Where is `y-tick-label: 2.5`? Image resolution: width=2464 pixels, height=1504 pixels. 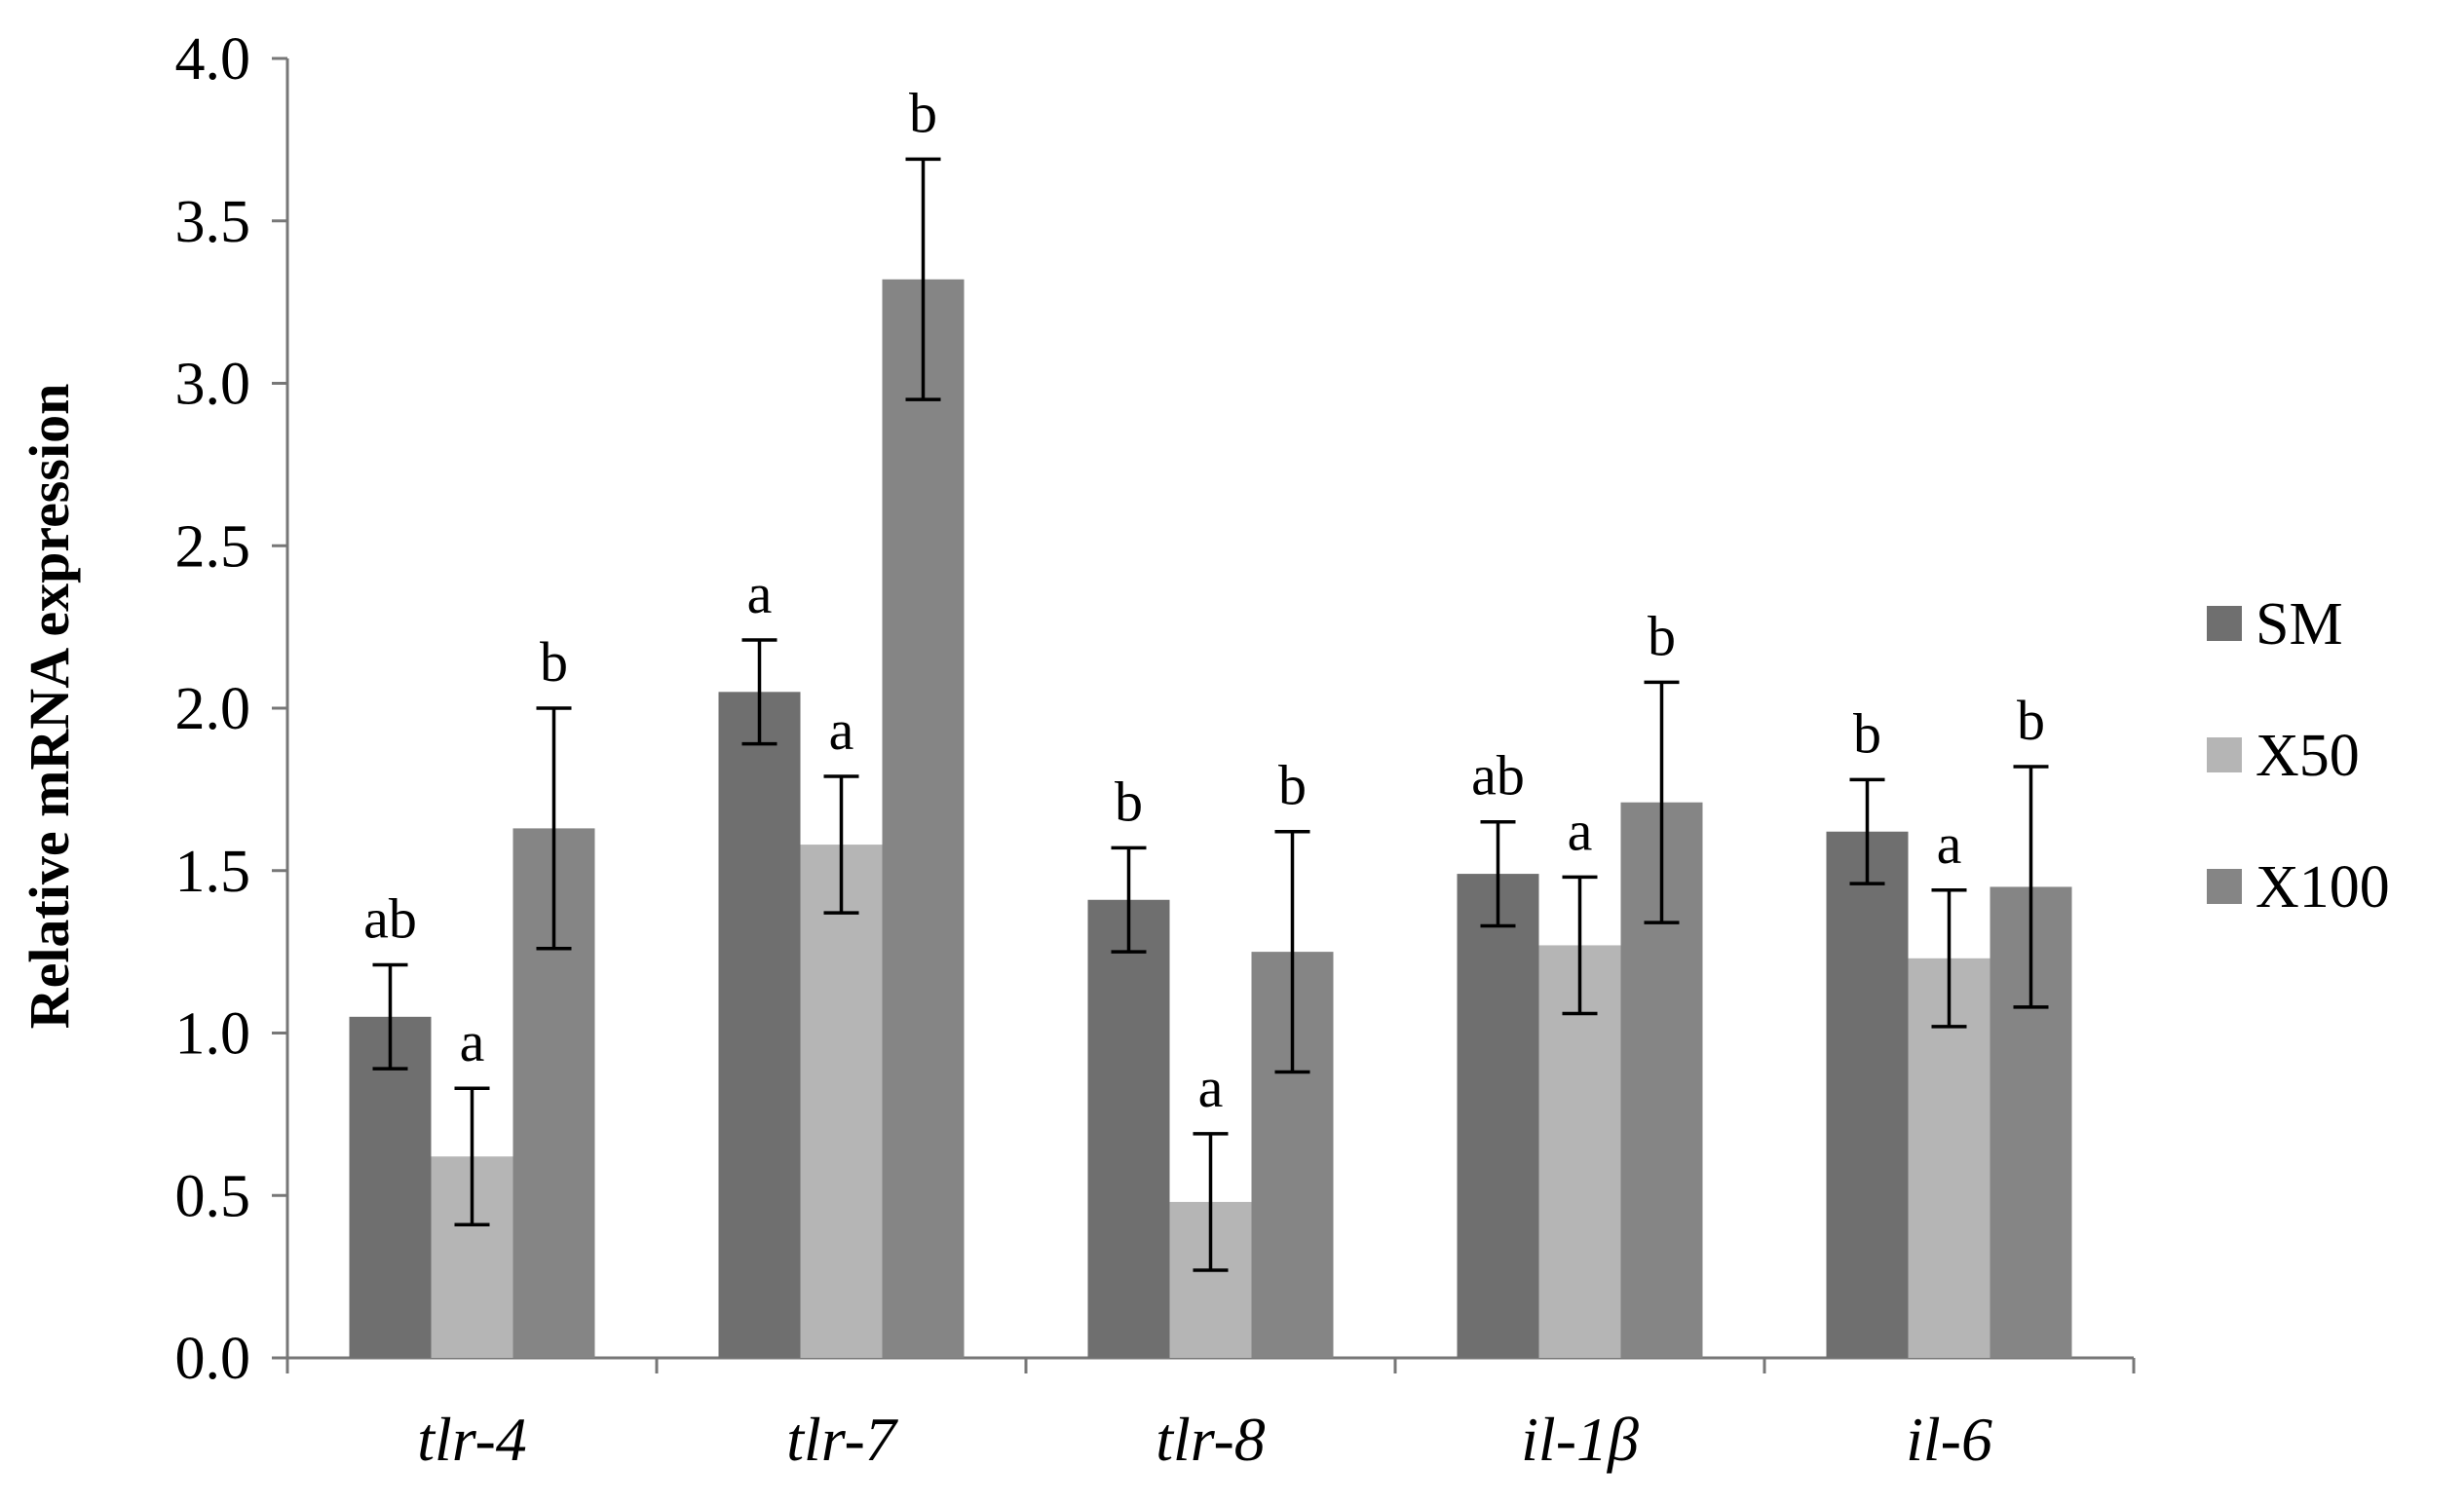 y-tick-label: 2.5 is located at coordinates (213, 546).